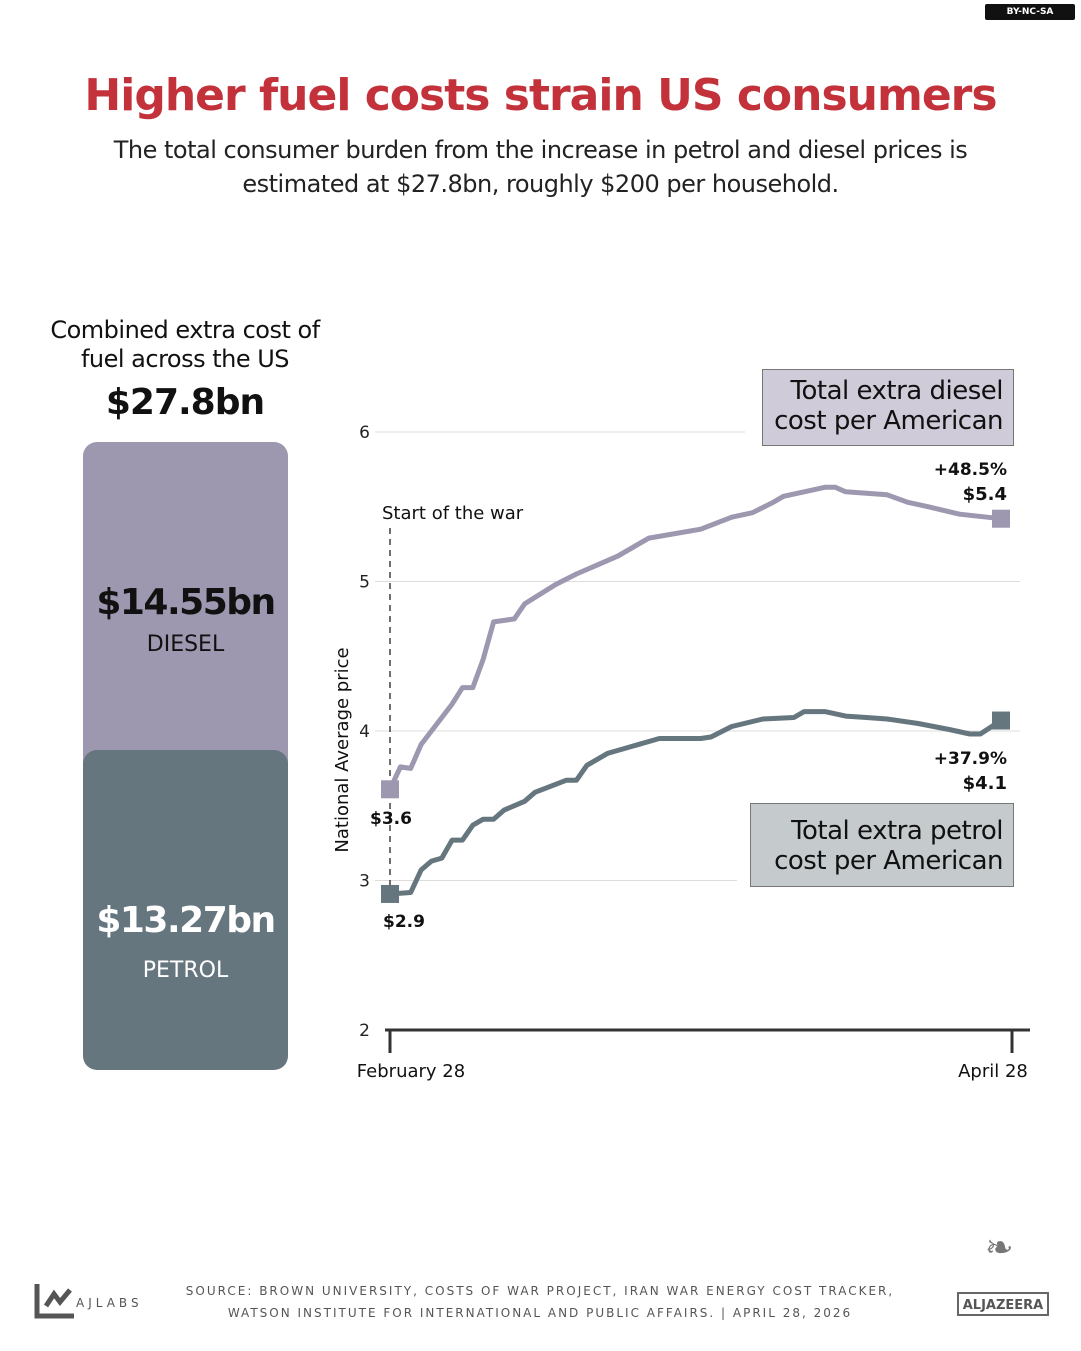 This screenshot has width=1081, height=1351. Describe the element at coordinates (888, 407) in the screenshot. I see `legend-diesel: Total extra diesel cost per American` at that location.